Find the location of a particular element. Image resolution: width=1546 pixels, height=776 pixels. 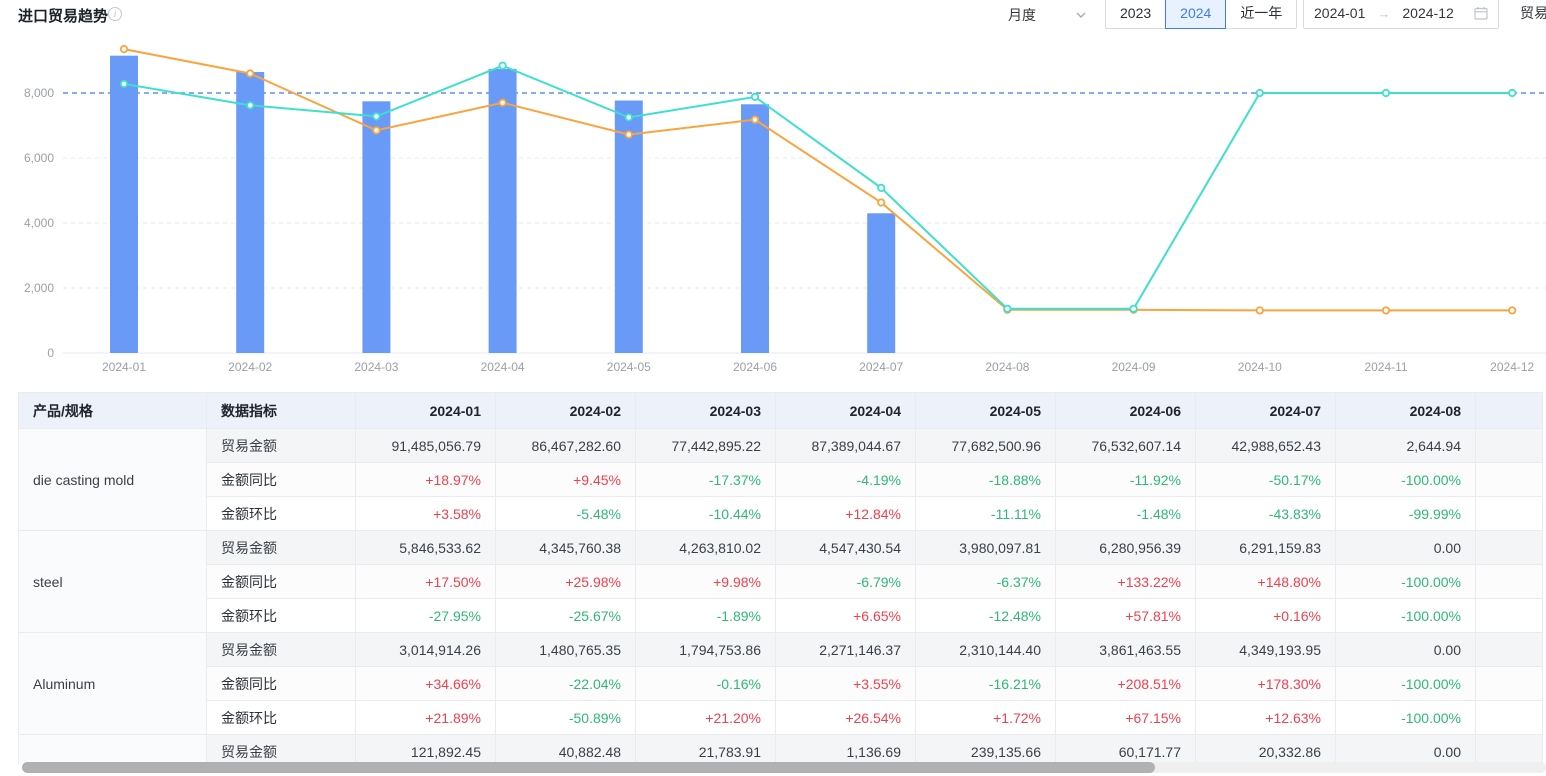

x-axis-tick-label: 2024-05 is located at coordinates (629, 367).